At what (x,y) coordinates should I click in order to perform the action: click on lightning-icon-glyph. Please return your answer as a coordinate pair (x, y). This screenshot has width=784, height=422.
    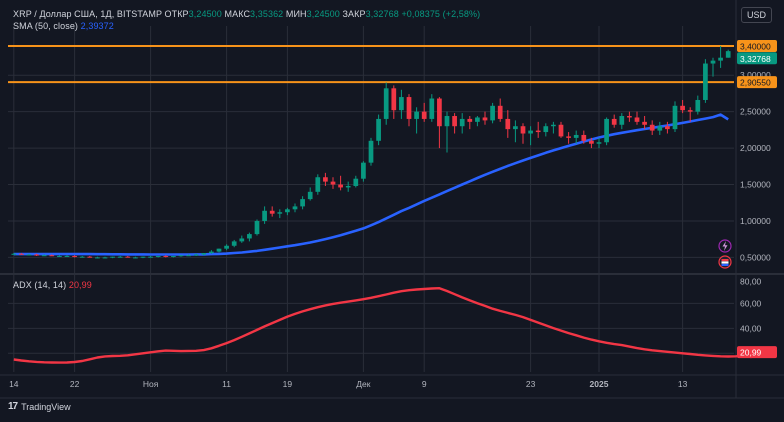
    Looking at the image, I should click on (725, 246).